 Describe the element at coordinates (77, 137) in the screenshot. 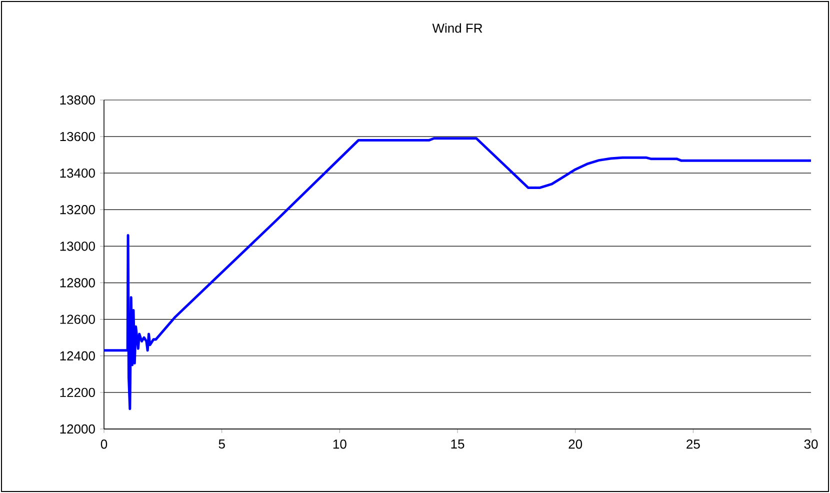

I see `y-tick-label: 13600` at that location.